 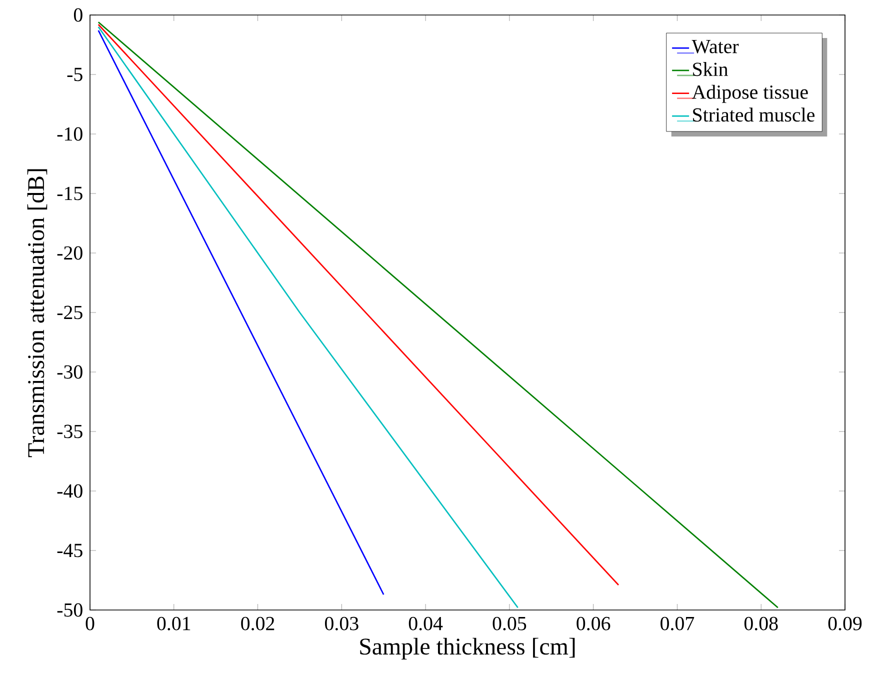 What do you see at coordinates (90, 623) in the screenshot?
I see `x-tick-label: 0` at bounding box center [90, 623].